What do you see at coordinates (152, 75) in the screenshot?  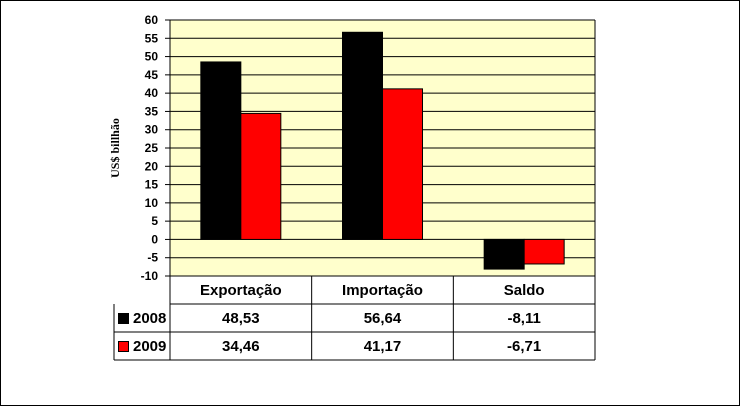 I see `y-tick-label: 45` at bounding box center [152, 75].